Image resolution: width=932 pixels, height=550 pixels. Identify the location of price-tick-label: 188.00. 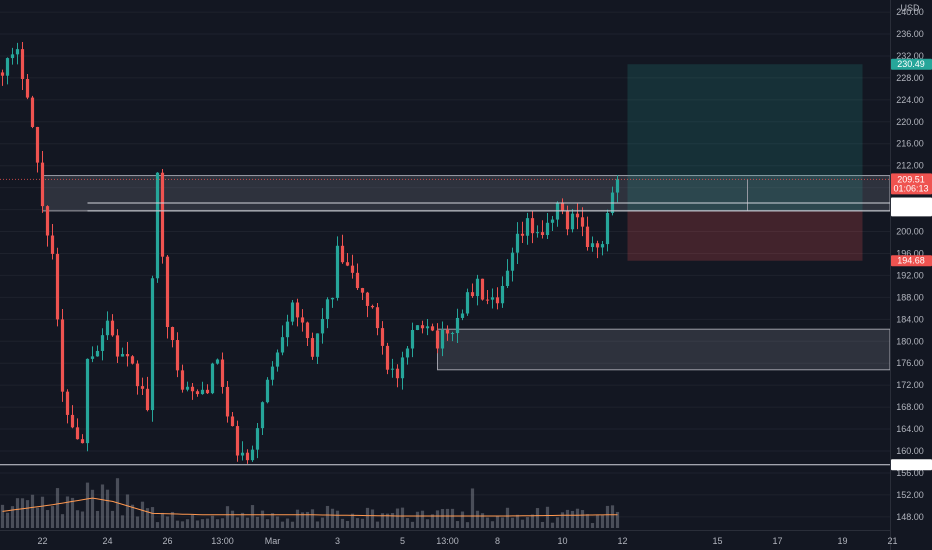
(910, 297).